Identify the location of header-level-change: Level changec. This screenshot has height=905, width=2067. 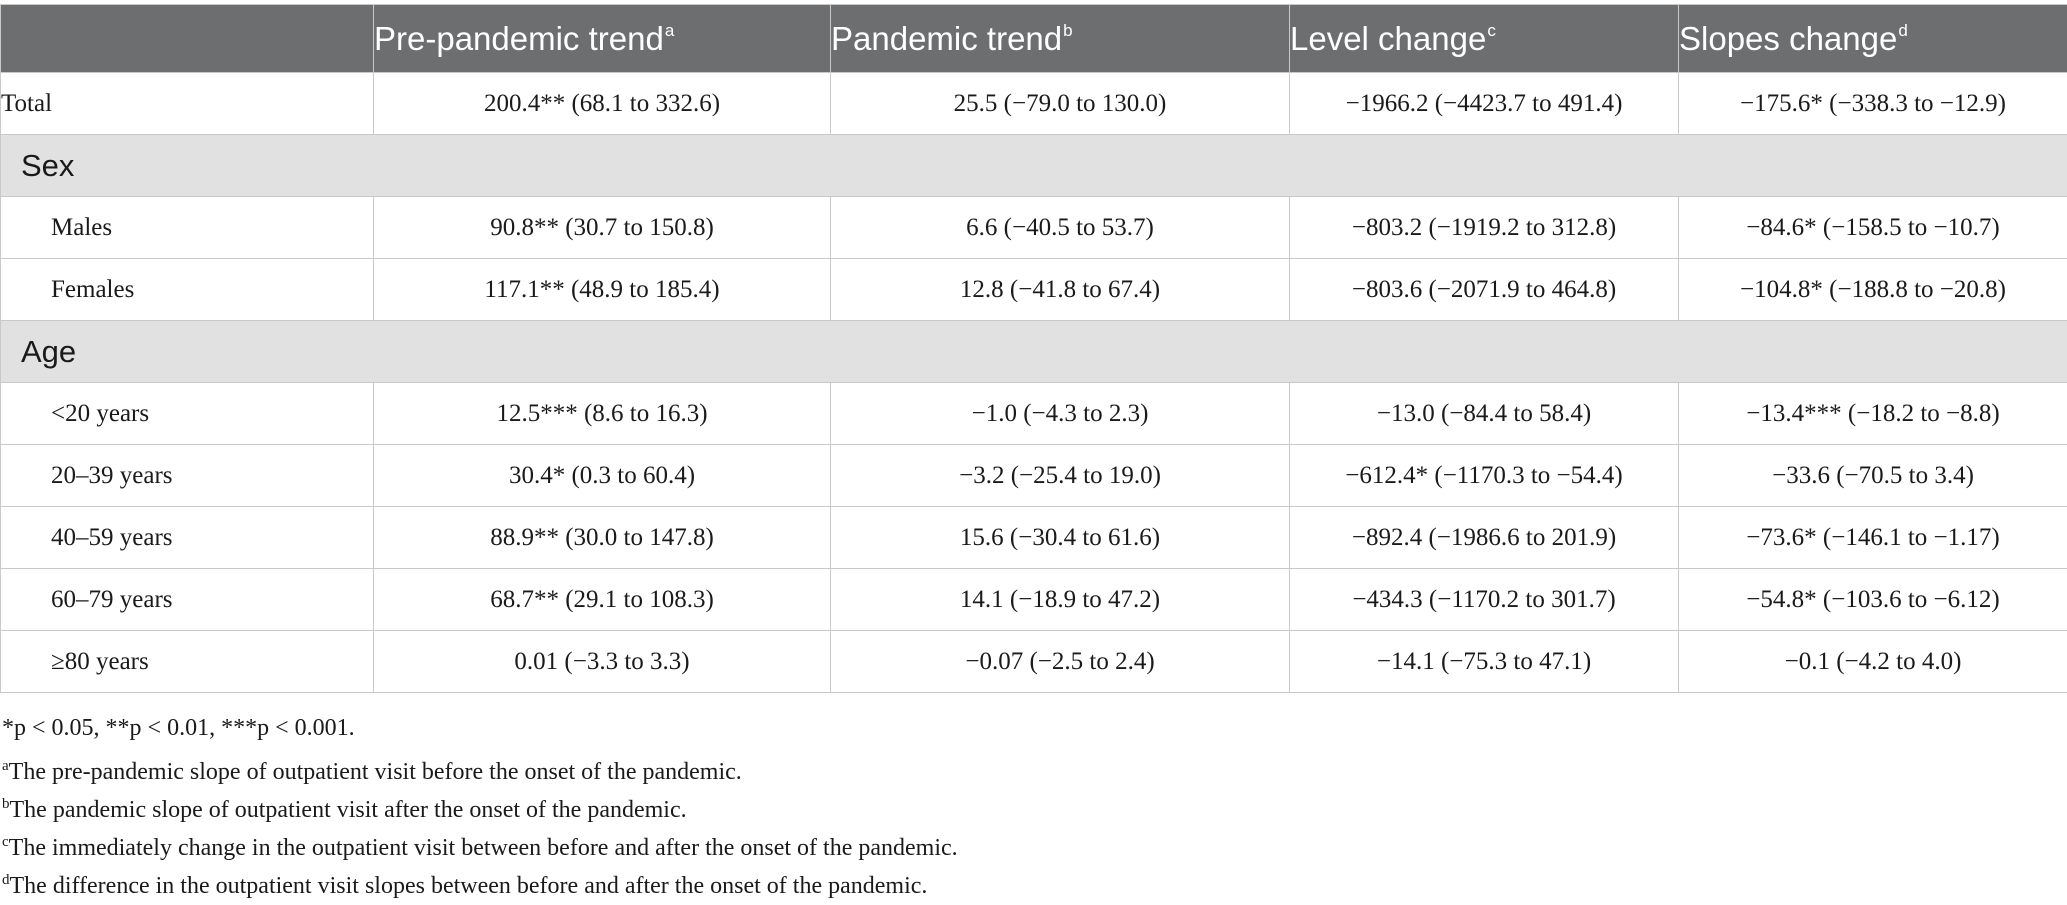
(1484, 39).